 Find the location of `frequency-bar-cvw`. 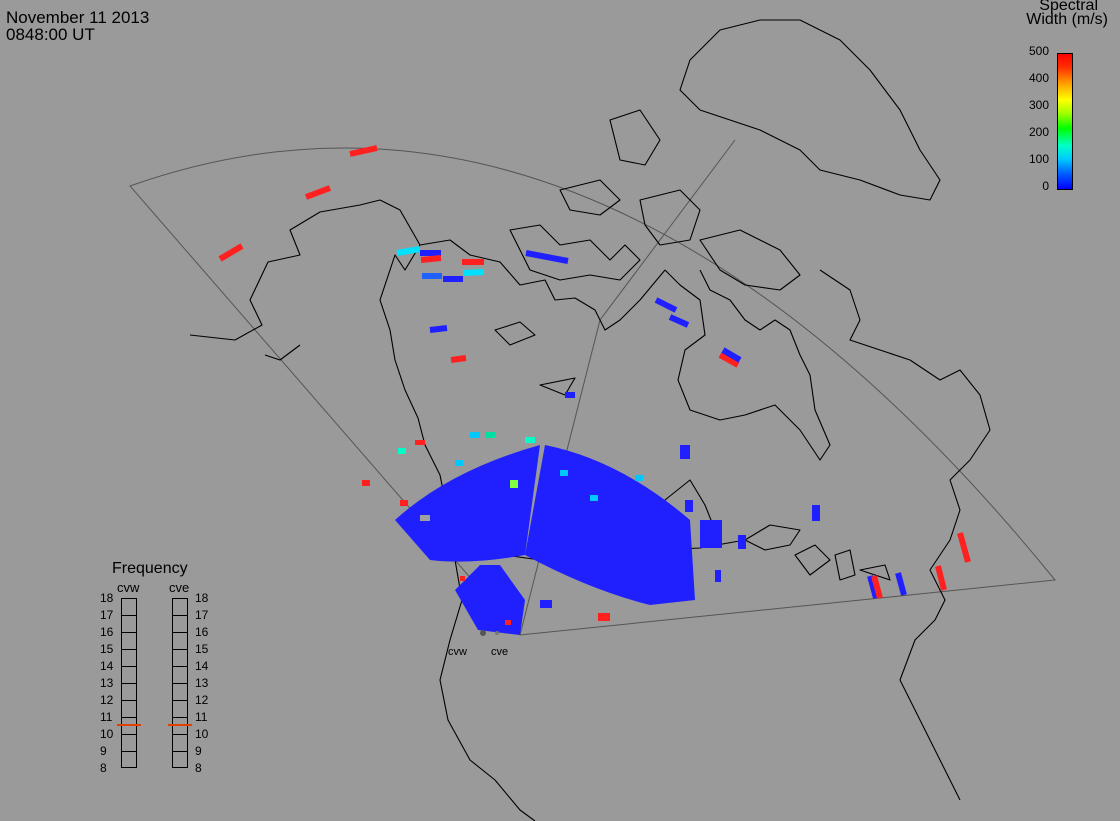

frequency-bar-cvw is located at coordinates (129, 683).